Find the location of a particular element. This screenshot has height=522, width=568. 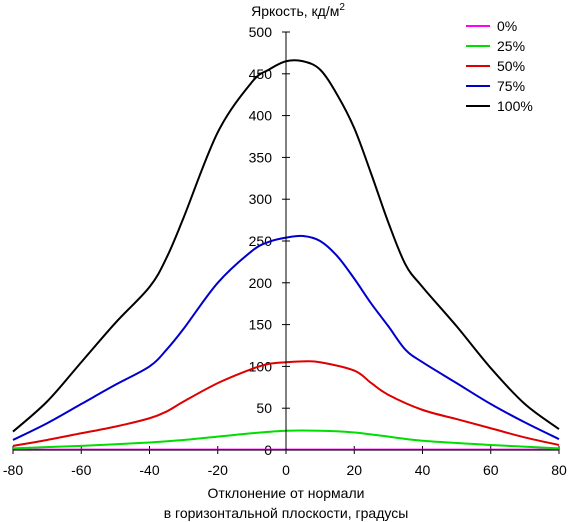

x-tick-label: -60 is located at coordinates (81, 470).